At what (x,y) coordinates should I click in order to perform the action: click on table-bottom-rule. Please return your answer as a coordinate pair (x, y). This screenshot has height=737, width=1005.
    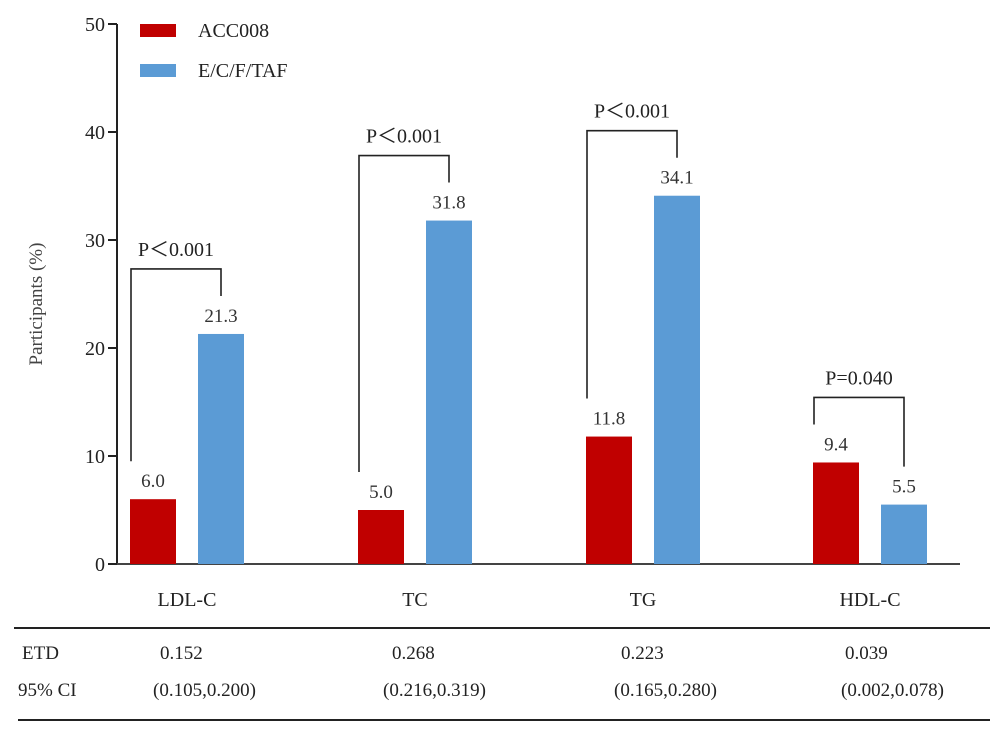
    Looking at the image, I should click on (504, 720).